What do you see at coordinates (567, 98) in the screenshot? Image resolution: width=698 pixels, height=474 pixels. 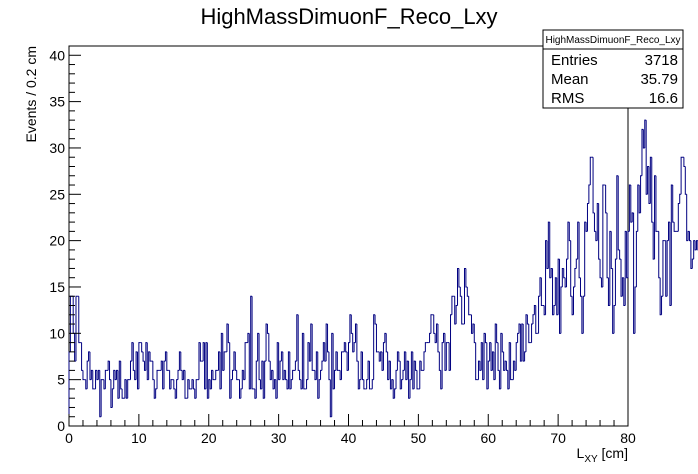 I see `stats-rms-label: RMS` at bounding box center [567, 98].